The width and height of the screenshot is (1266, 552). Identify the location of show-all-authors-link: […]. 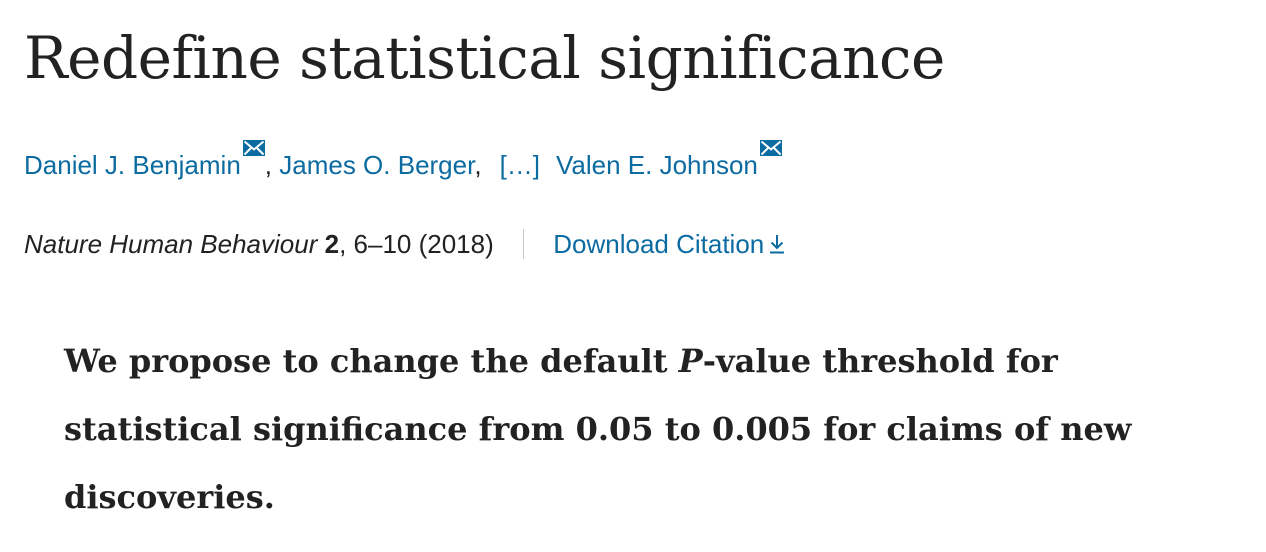
(520, 165).